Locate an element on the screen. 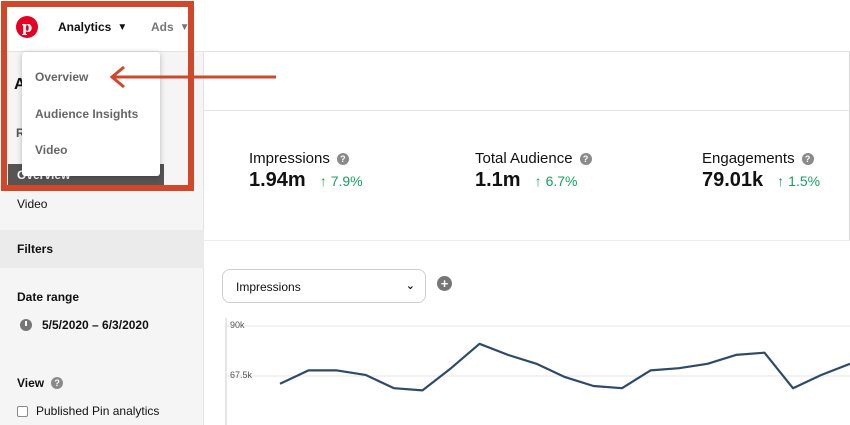 The image size is (850, 425). menu-item-audience-insights: Audience Insights is located at coordinates (87, 114).